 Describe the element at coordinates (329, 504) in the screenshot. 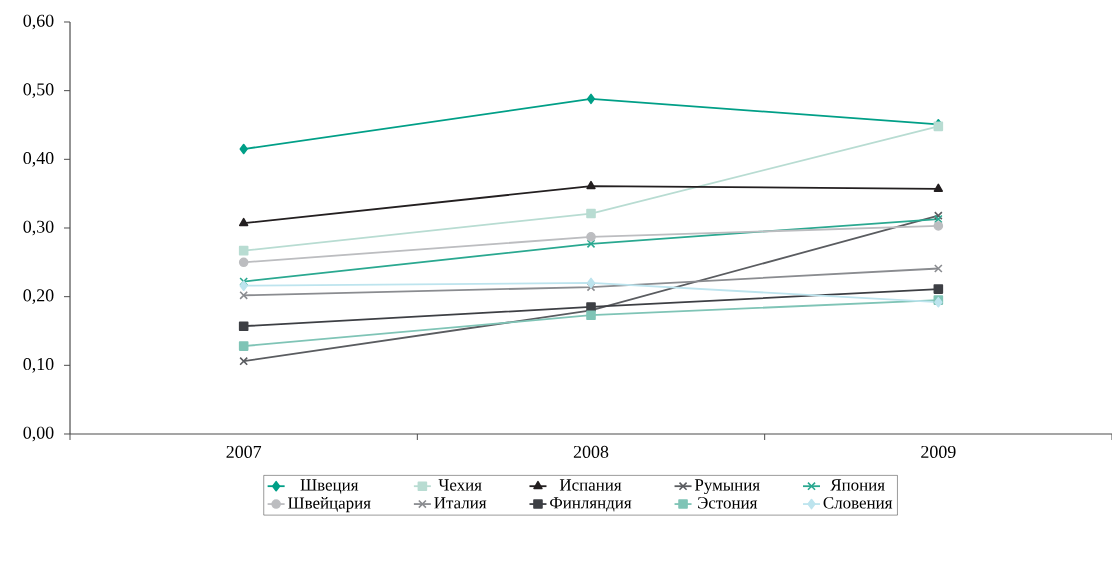

I see `legend-label: Швейцария` at that location.